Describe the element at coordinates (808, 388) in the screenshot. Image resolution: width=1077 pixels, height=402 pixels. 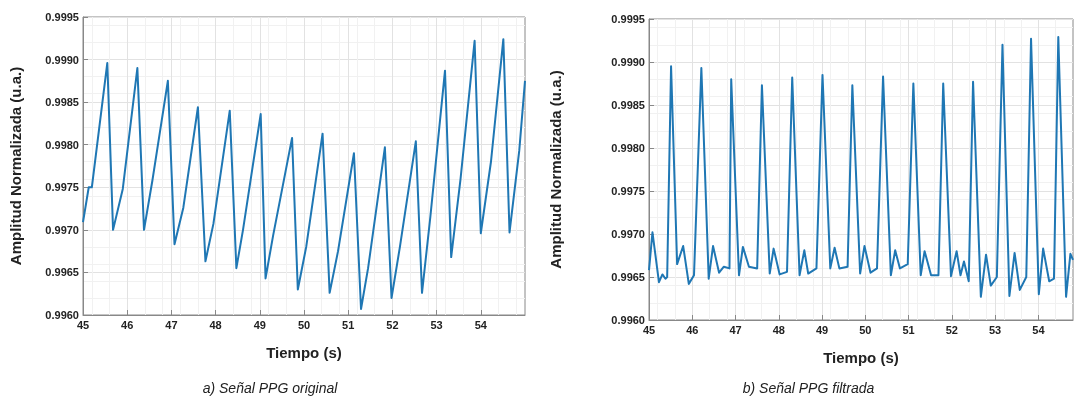
I see `text: b) Señal PPG filtrada` at that location.